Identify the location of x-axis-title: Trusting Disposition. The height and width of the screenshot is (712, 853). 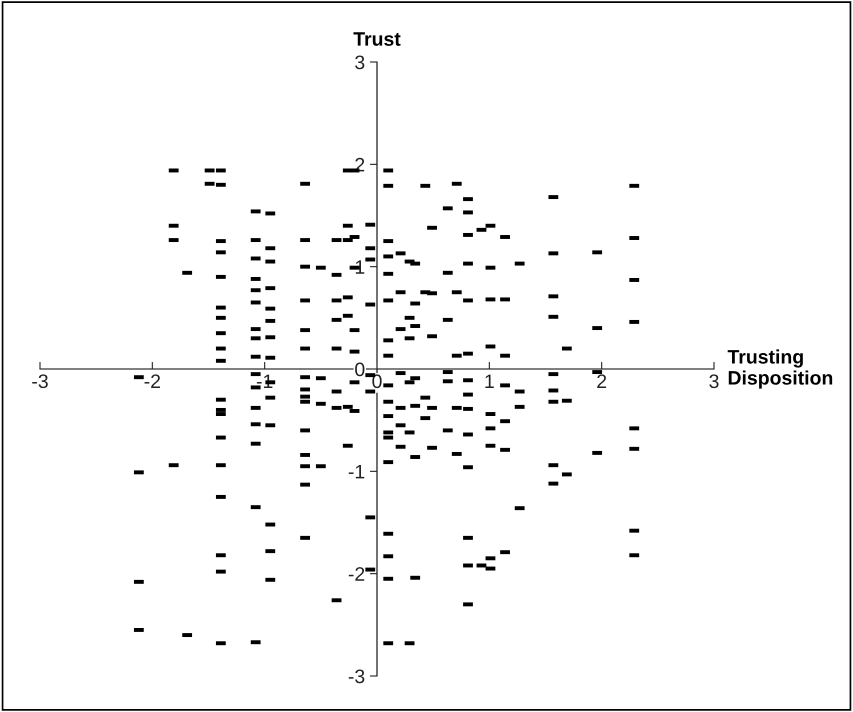
(780, 369).